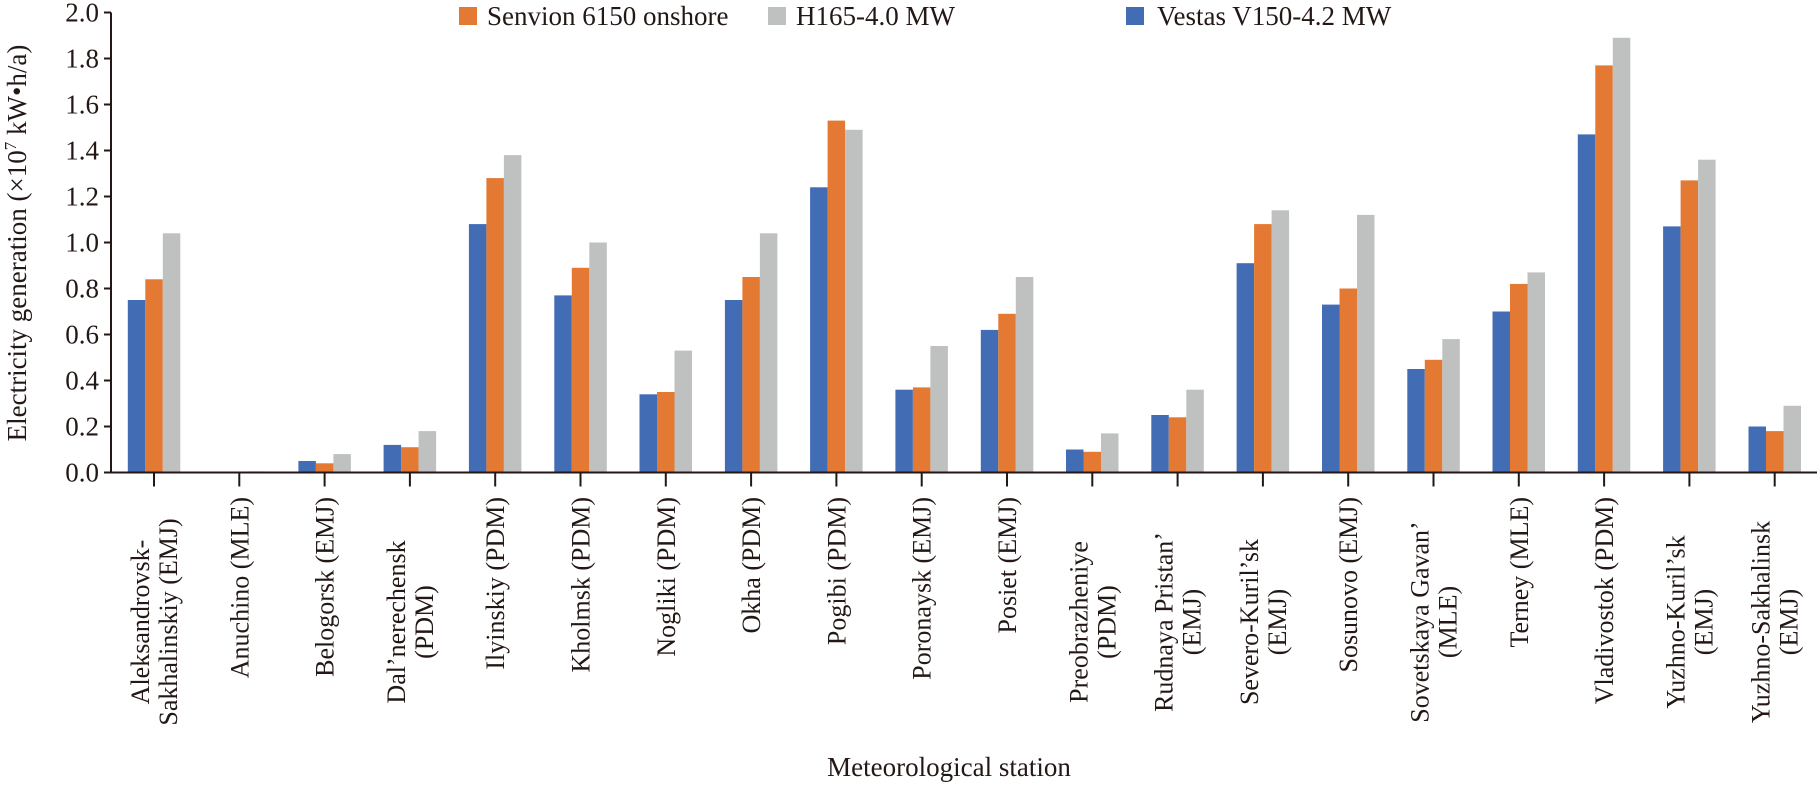 Image resolution: width=1818 pixels, height=785 pixels. Describe the element at coordinates (751, 565) in the screenshot. I see `x-tick-label: Okha (PDM)` at that location.